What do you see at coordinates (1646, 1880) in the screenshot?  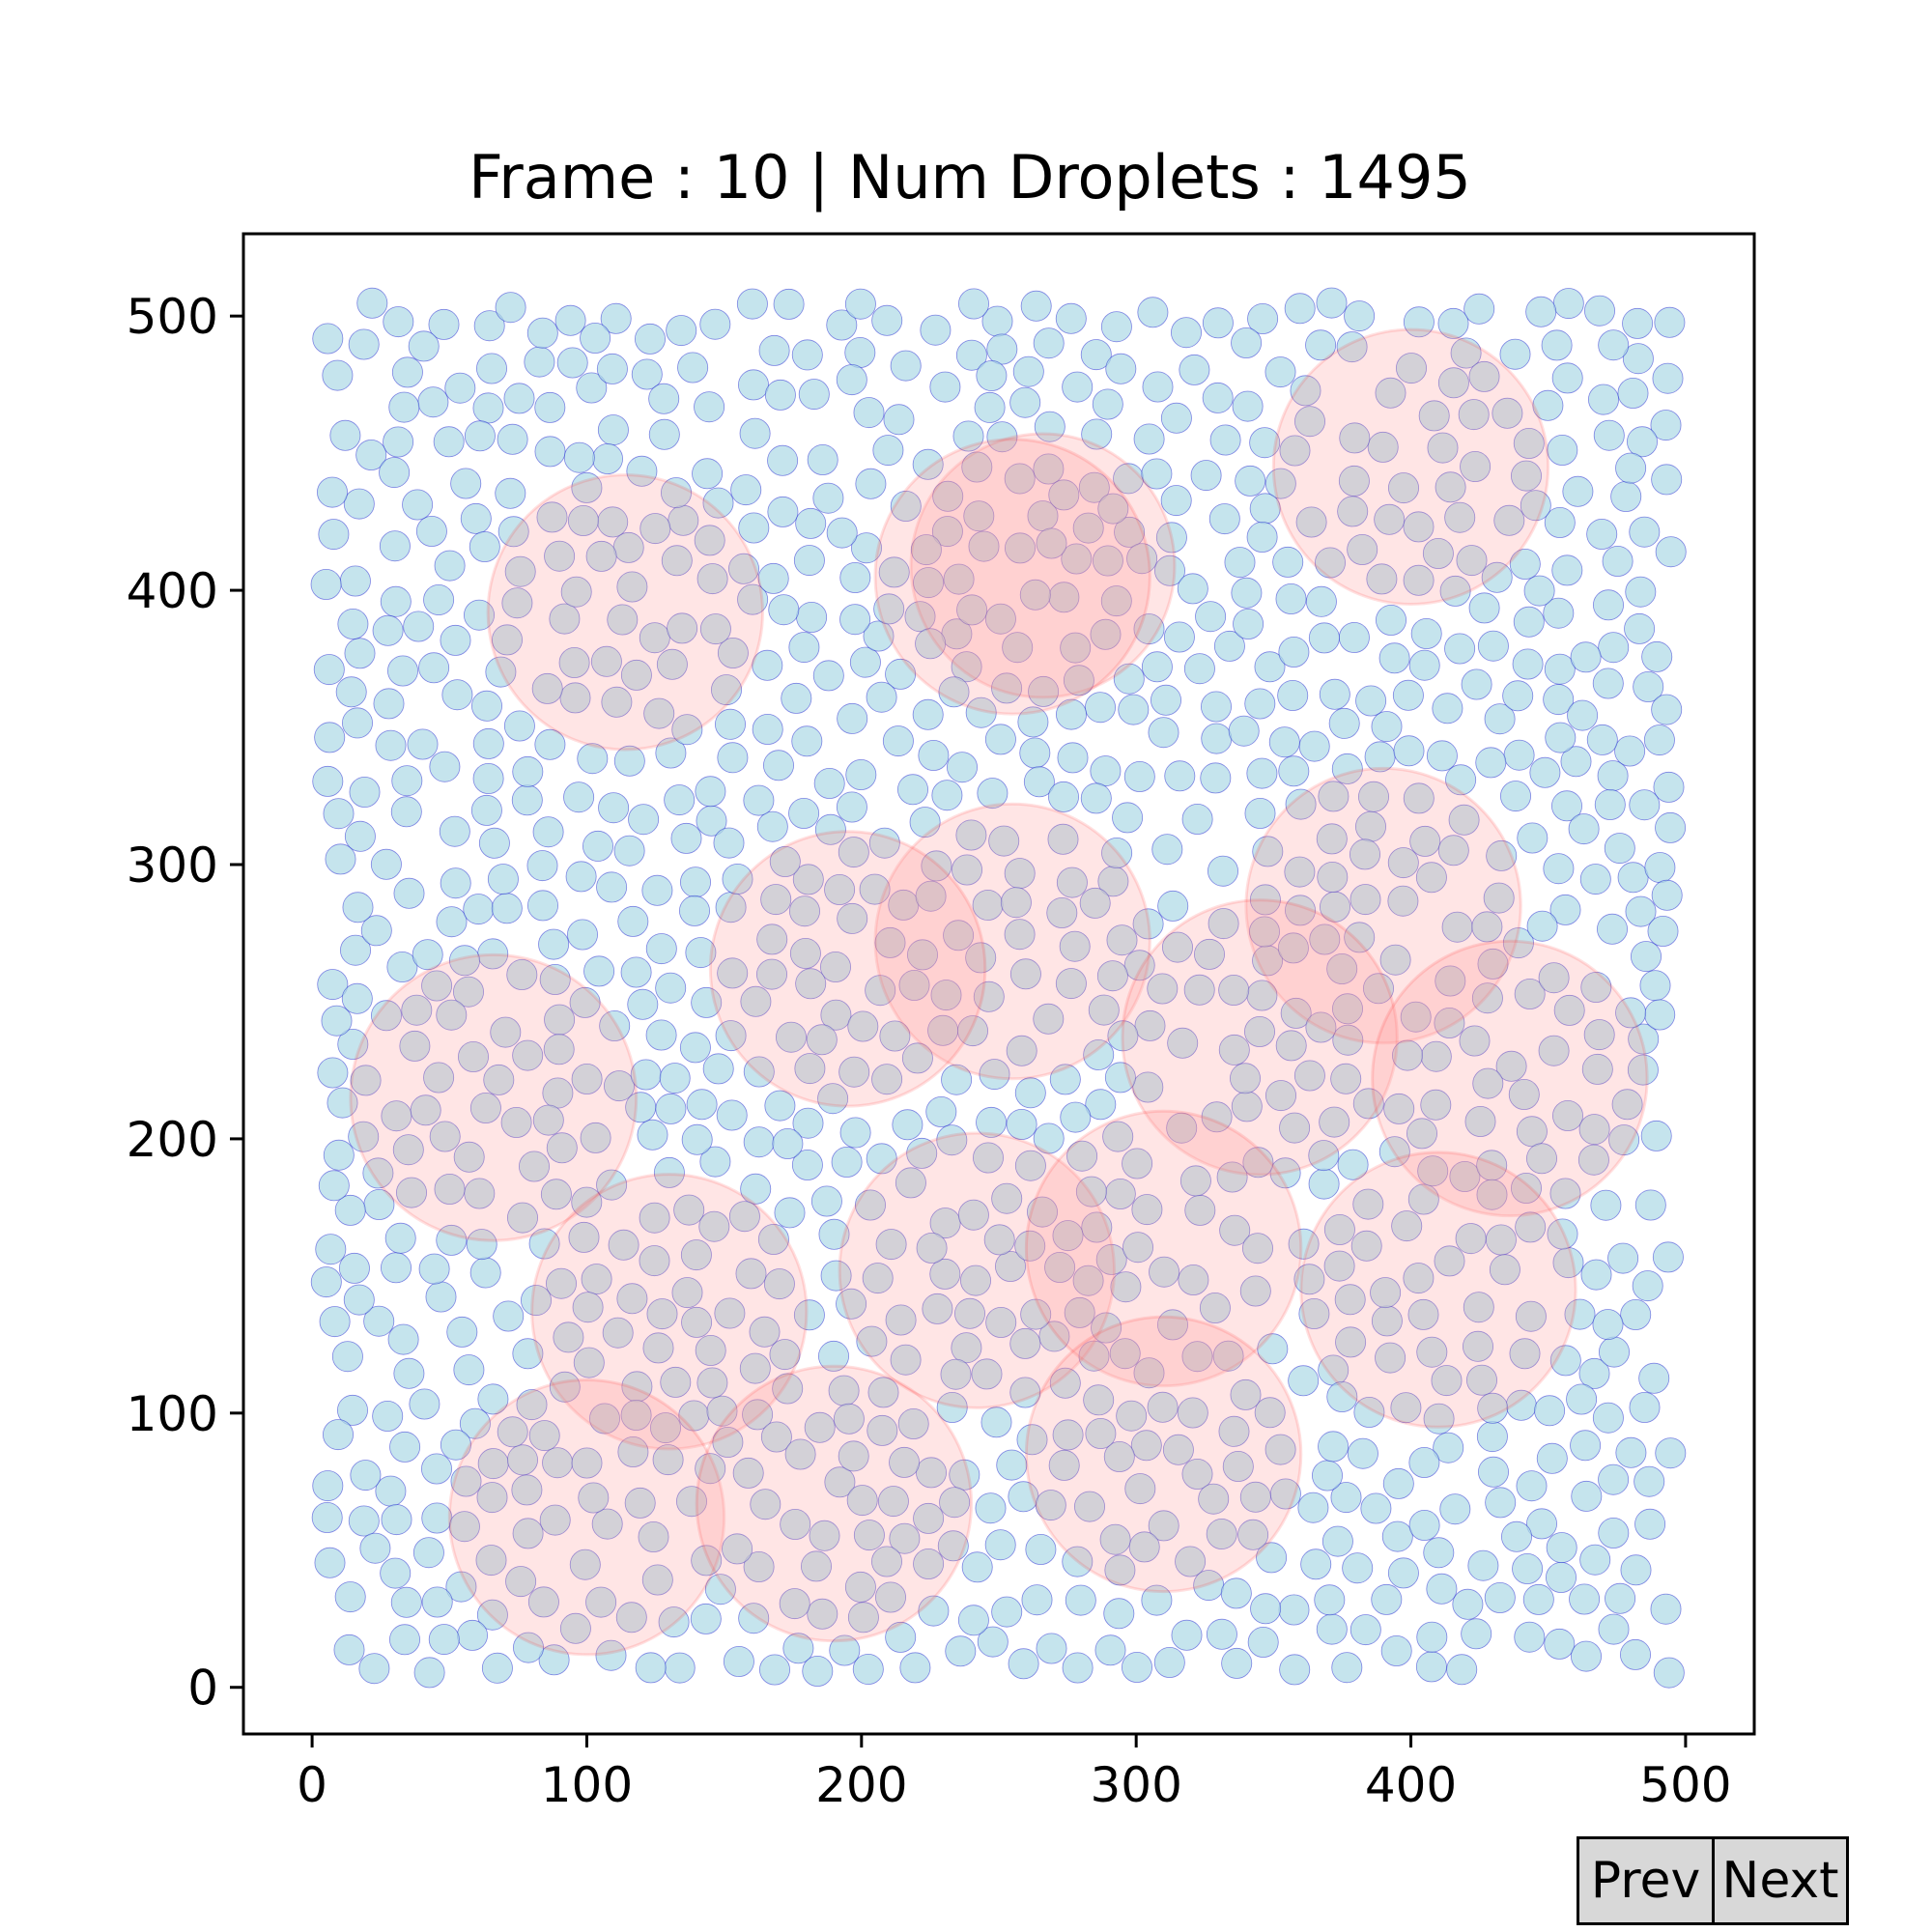 I see `prev-button: Prev` at bounding box center [1646, 1880].